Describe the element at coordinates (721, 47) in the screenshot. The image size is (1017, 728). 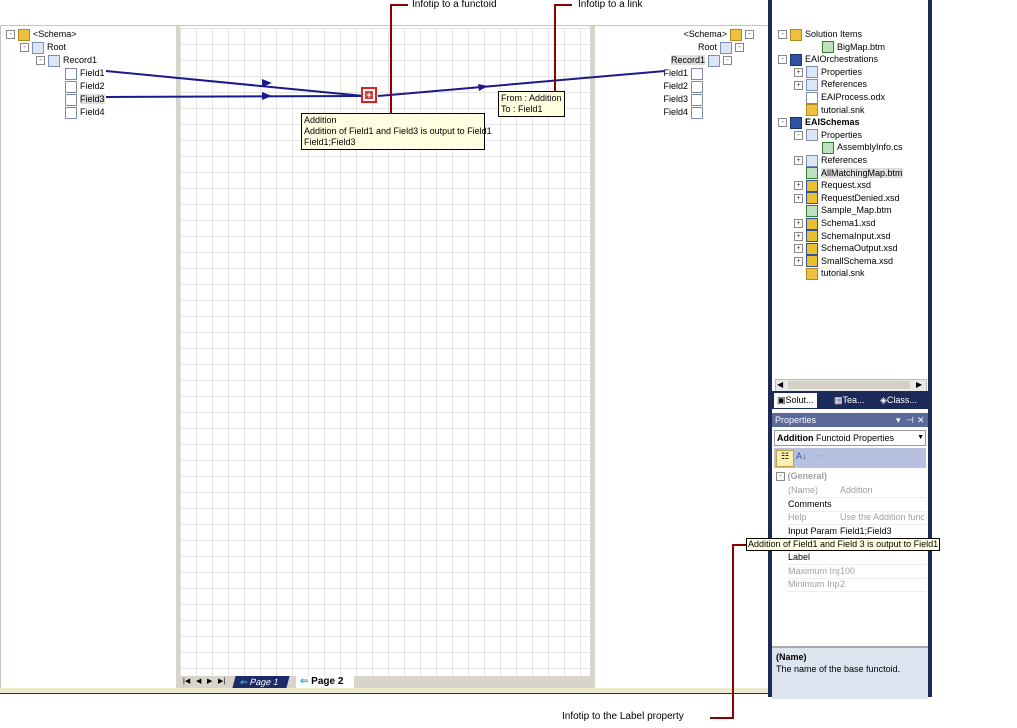
I see `destination-node: Root -` at that location.